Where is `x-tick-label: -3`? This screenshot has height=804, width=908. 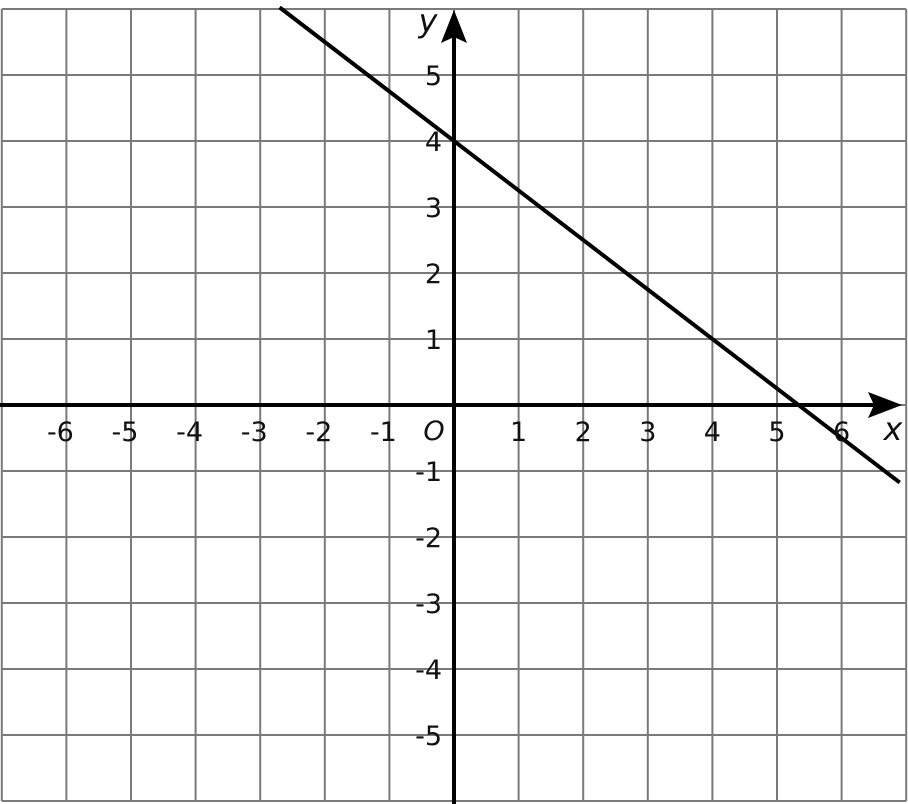 x-tick-label: -3 is located at coordinates (254, 432).